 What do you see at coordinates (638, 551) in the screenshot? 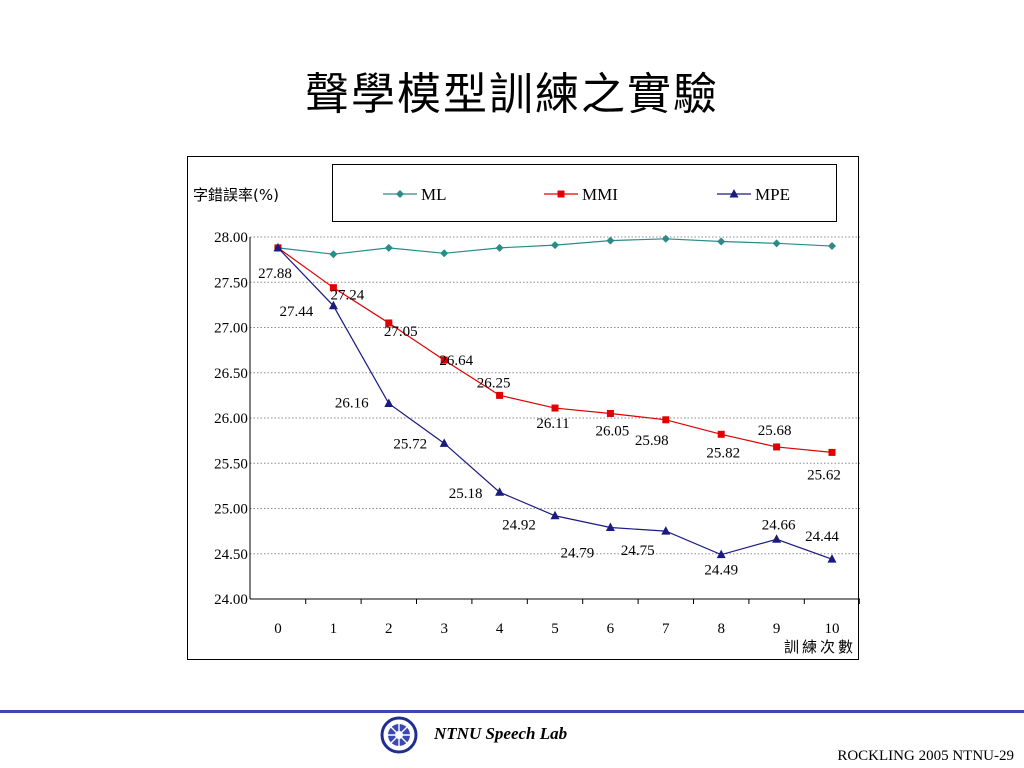
I see `data-label: 24.75` at bounding box center [638, 551].